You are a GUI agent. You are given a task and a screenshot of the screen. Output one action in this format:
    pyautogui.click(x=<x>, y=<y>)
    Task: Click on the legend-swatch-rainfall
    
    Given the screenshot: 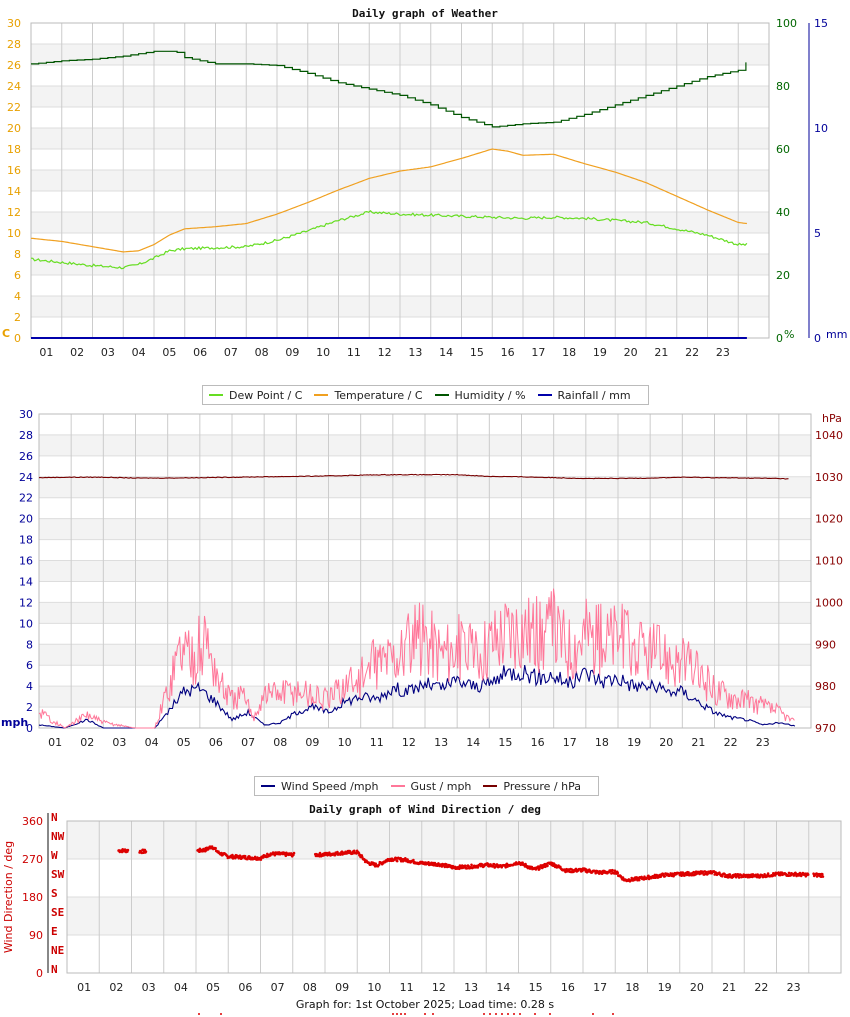 What is the action you would take?
    pyautogui.click(x=544, y=395)
    